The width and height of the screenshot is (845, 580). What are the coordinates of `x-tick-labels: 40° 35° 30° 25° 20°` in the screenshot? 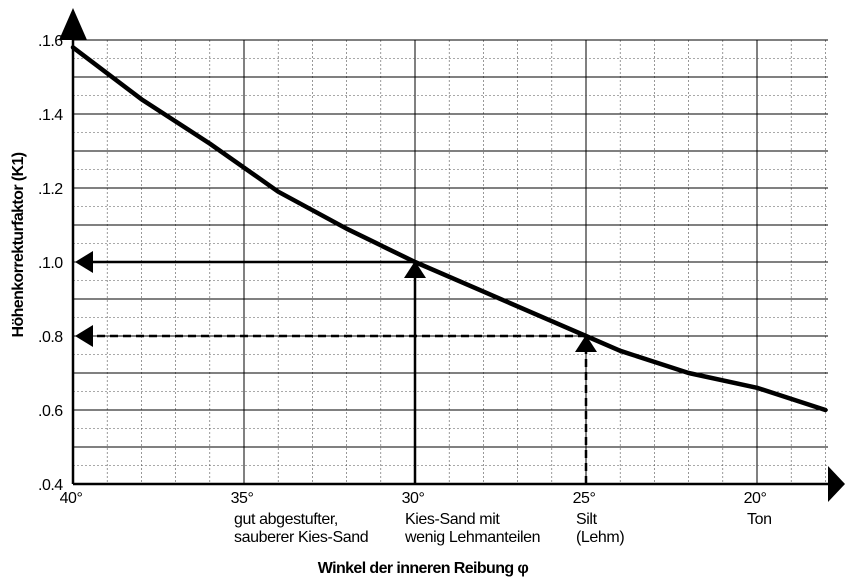 It's located at (413, 498).